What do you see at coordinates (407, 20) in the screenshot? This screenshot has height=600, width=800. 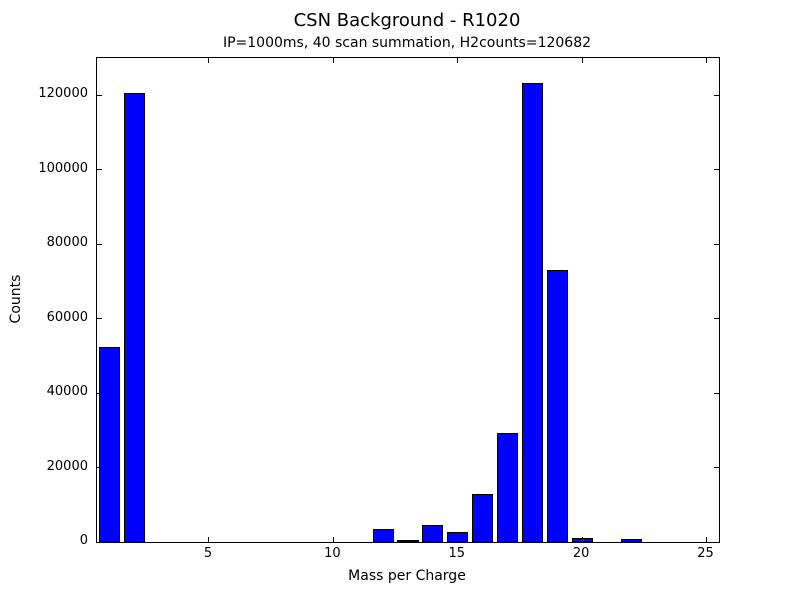 I see `chart-title: CSN Background - R1020` at bounding box center [407, 20].